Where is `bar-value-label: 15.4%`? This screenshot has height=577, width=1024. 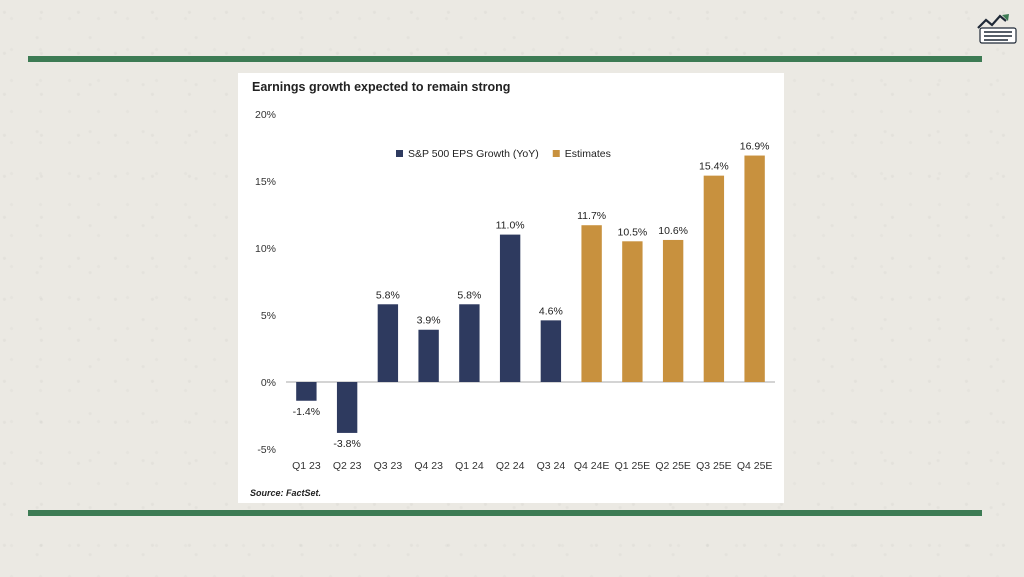 bar-value-label: 15.4% is located at coordinates (714, 167).